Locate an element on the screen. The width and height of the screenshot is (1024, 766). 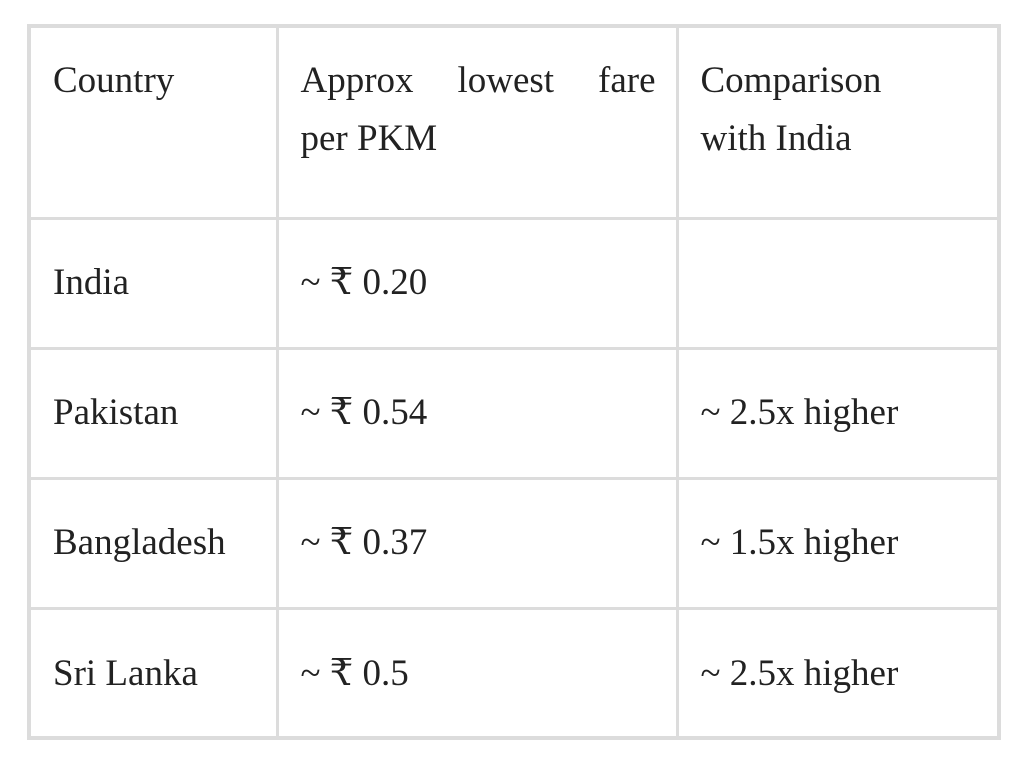
cell-country: Bangladesh is located at coordinates (155, 543).